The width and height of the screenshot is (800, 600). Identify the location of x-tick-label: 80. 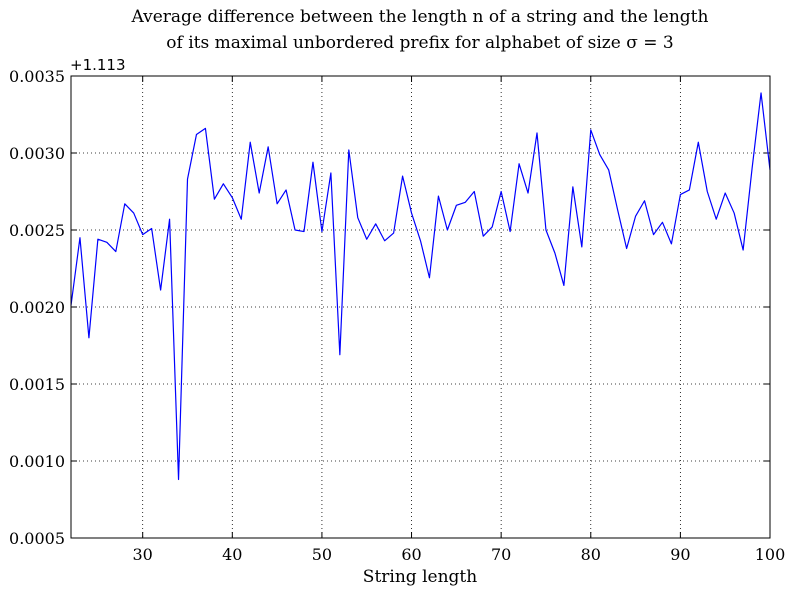
(591, 554).